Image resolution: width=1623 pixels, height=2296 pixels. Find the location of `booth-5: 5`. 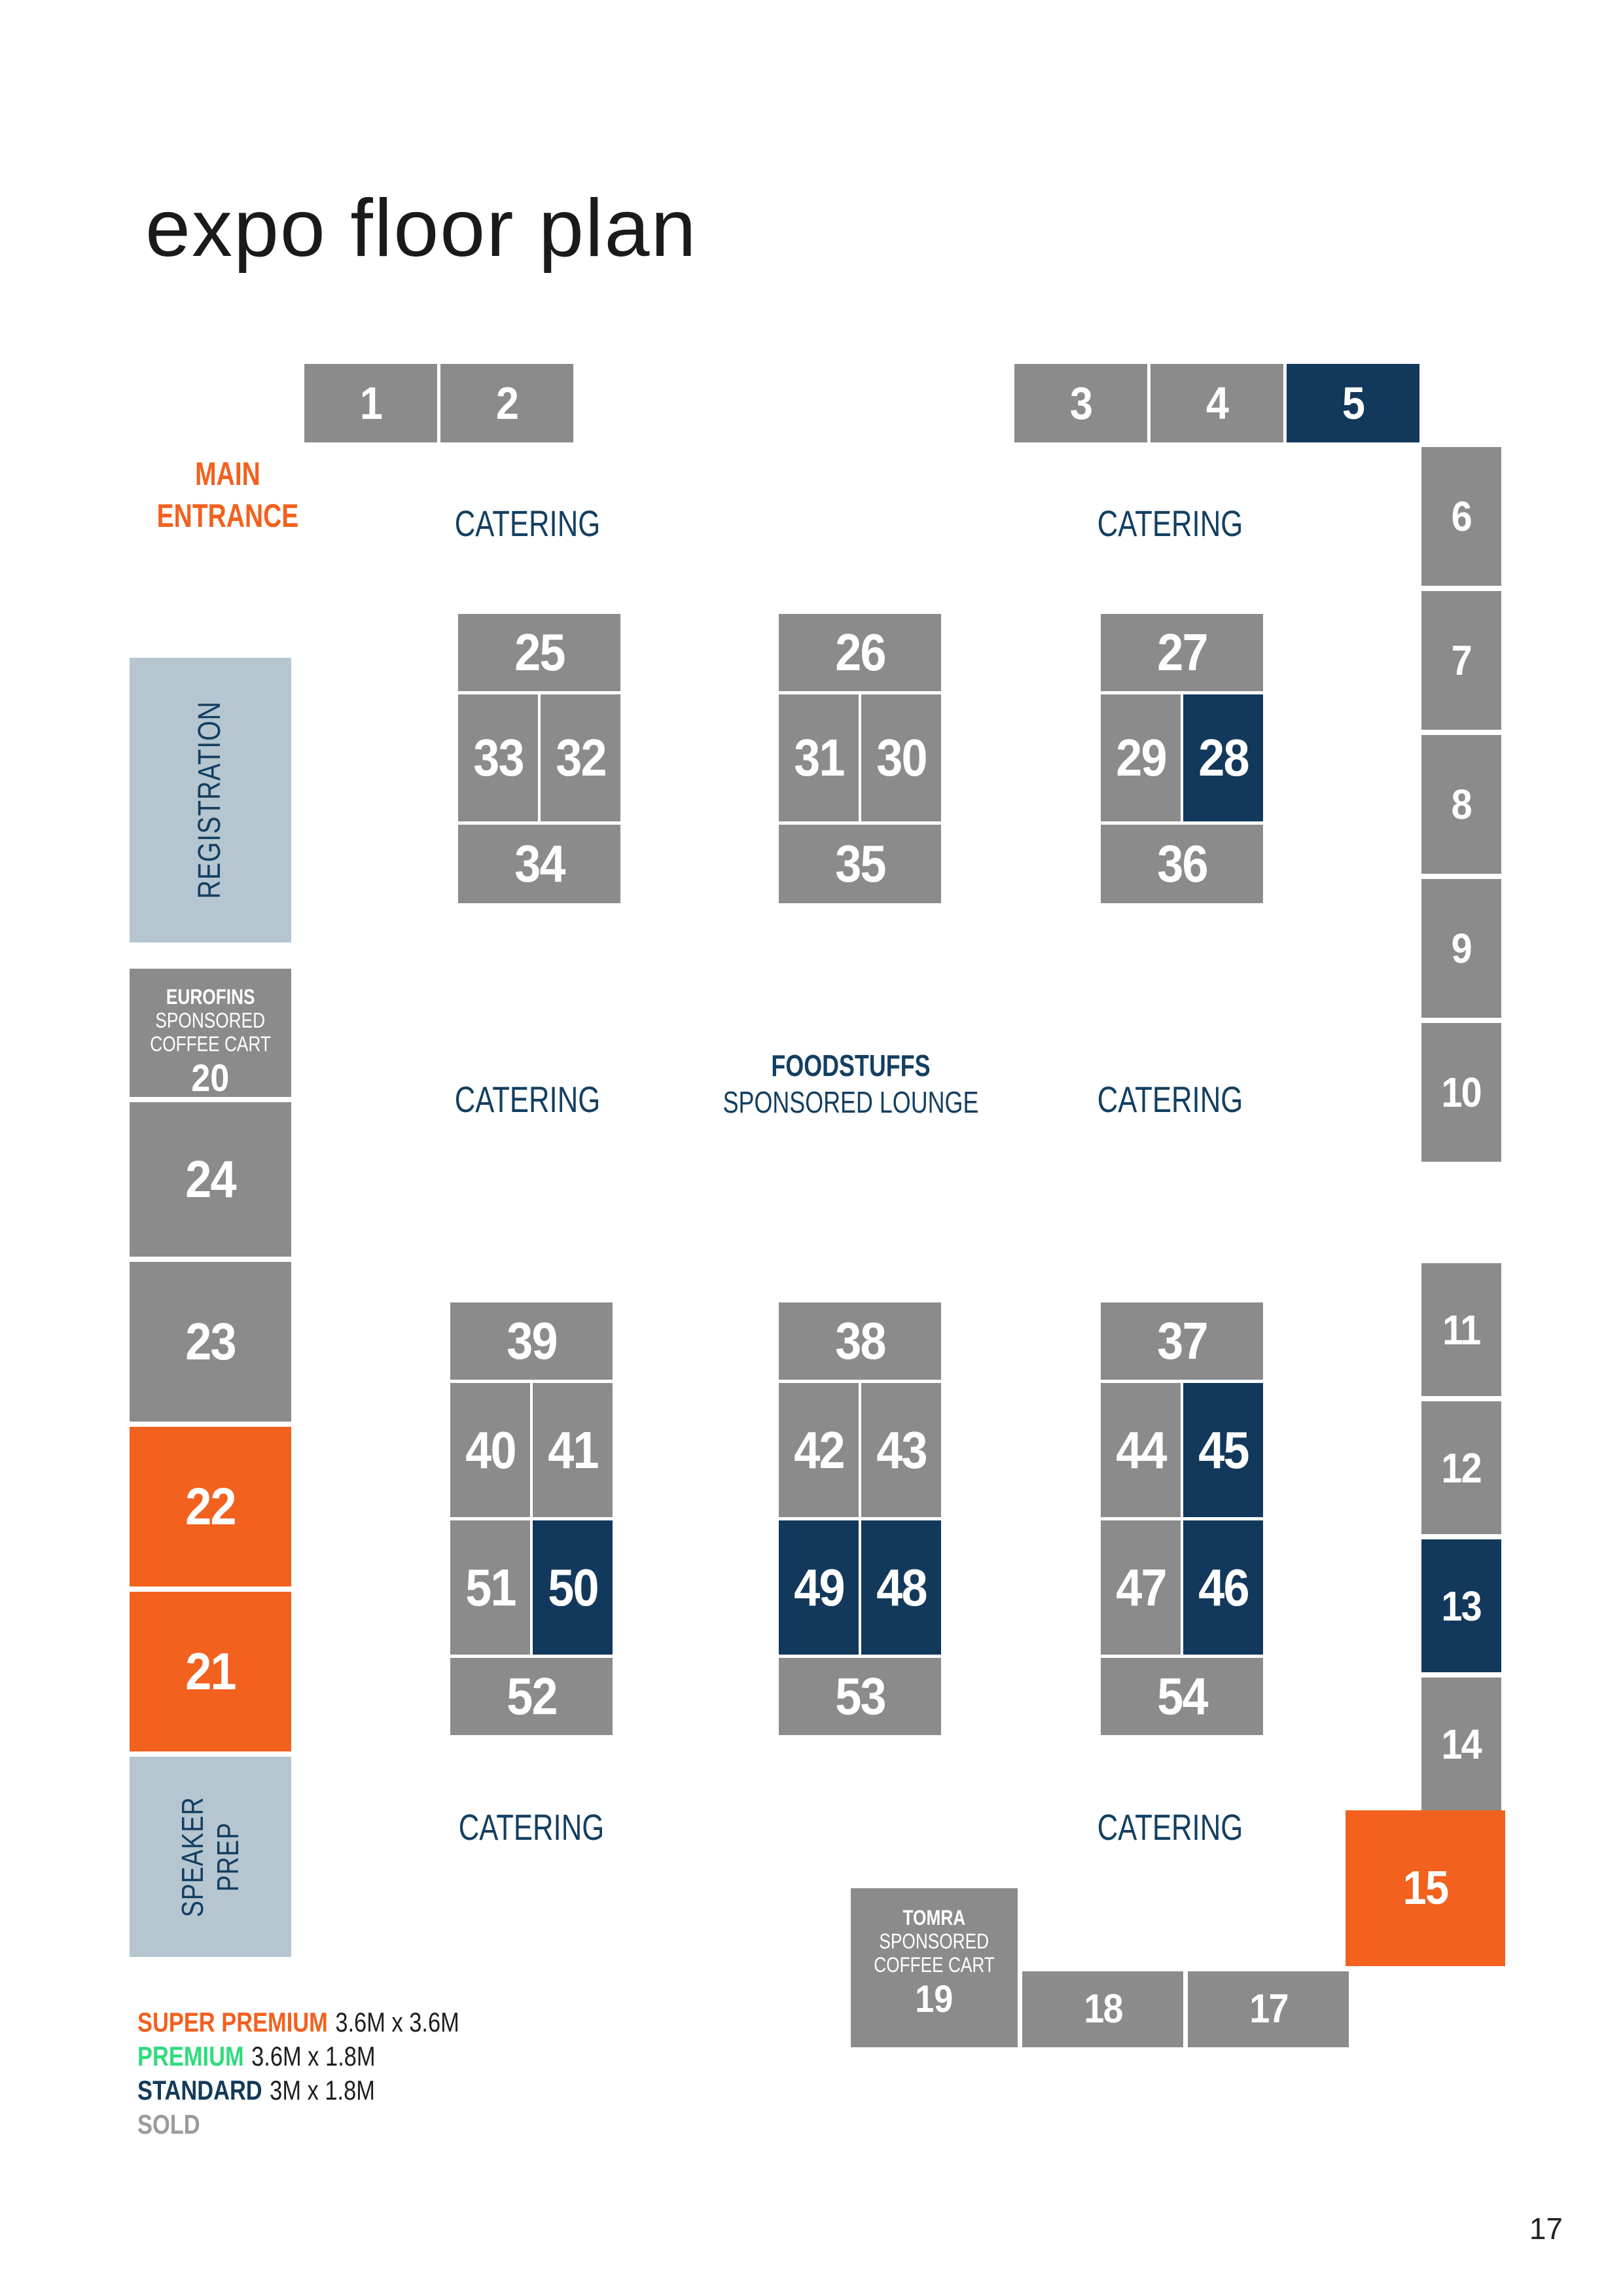

booth-5: 5 is located at coordinates (1353, 403).